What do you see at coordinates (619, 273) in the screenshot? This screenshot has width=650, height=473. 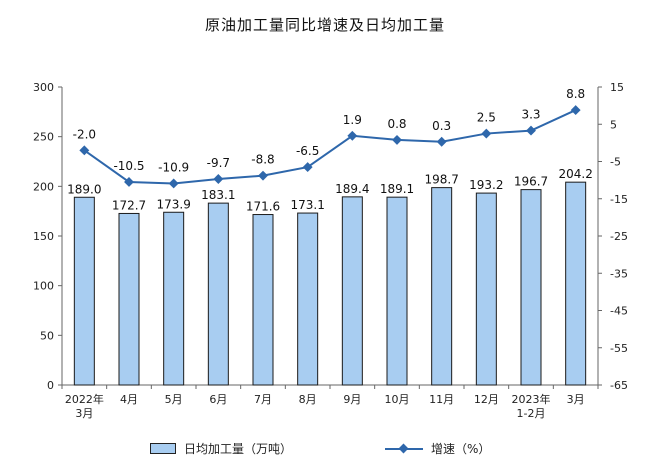 I see `y-right-tick-label: -35` at bounding box center [619, 273].